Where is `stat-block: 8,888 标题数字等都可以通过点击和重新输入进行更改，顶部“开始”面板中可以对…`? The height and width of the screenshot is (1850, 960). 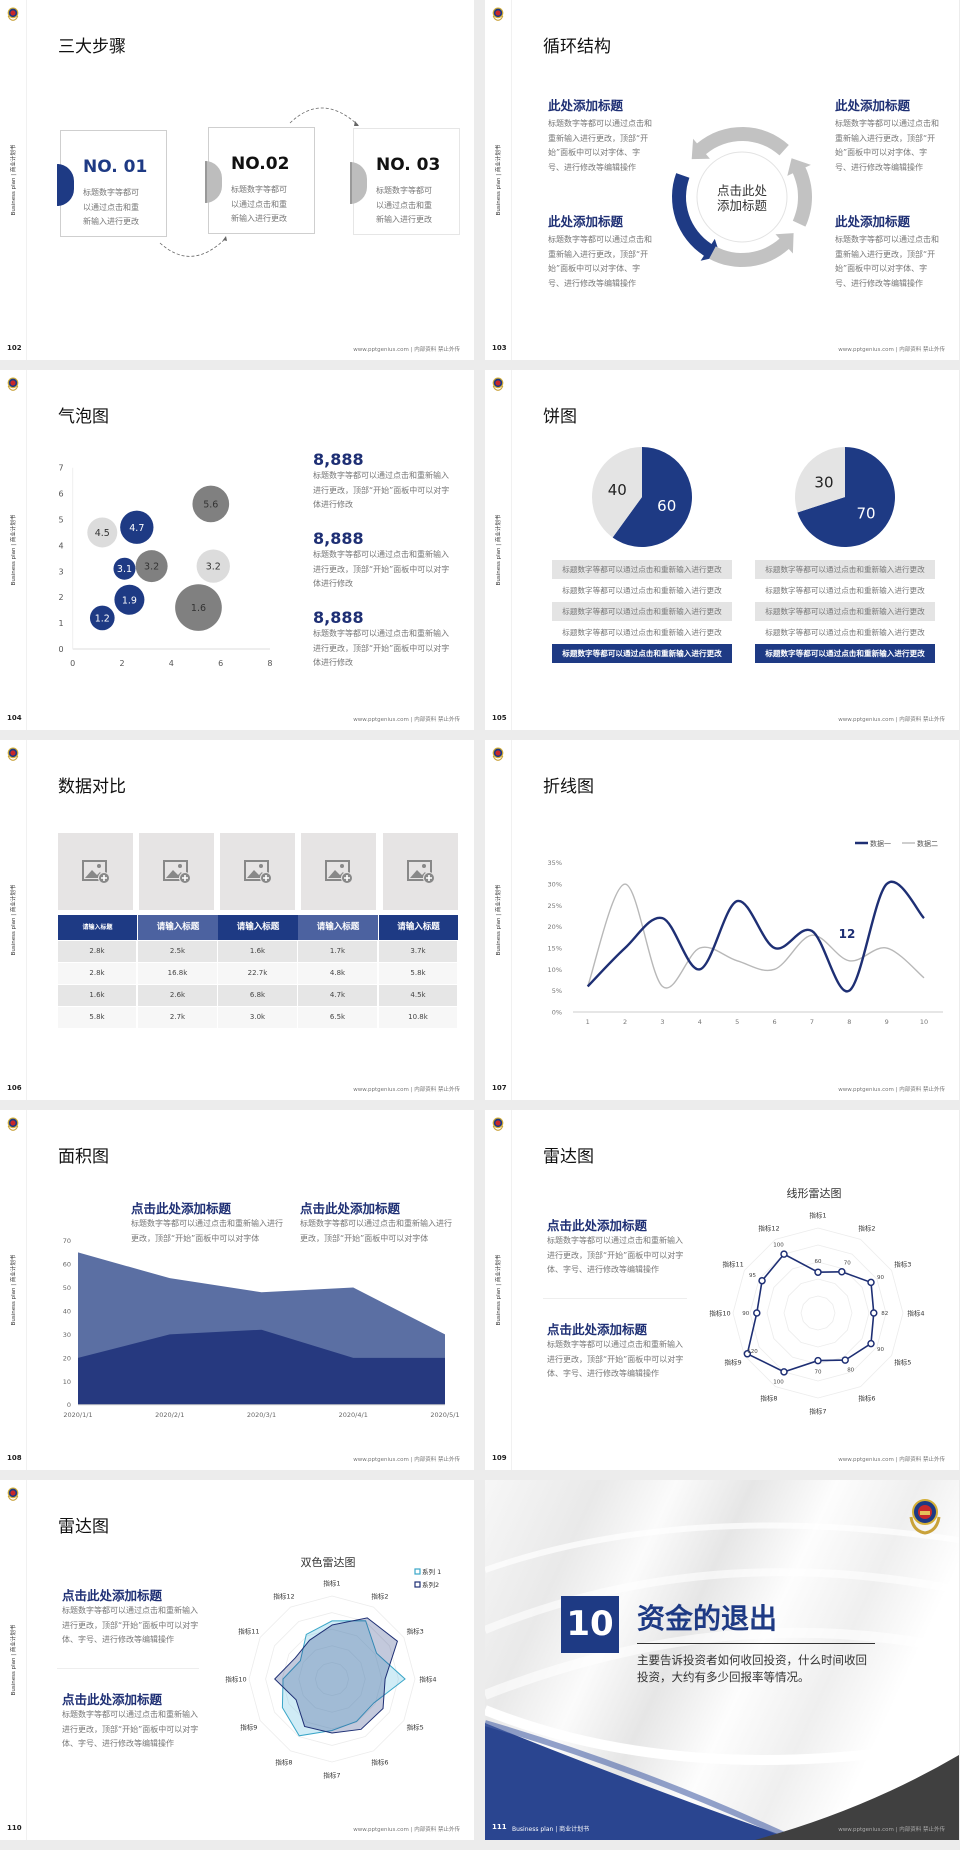
stat-block: 8,888 标题数字等都可以通过点击和重新输入进行更改，顶部“开始”面板中可以对… is located at coordinates (383, 560).